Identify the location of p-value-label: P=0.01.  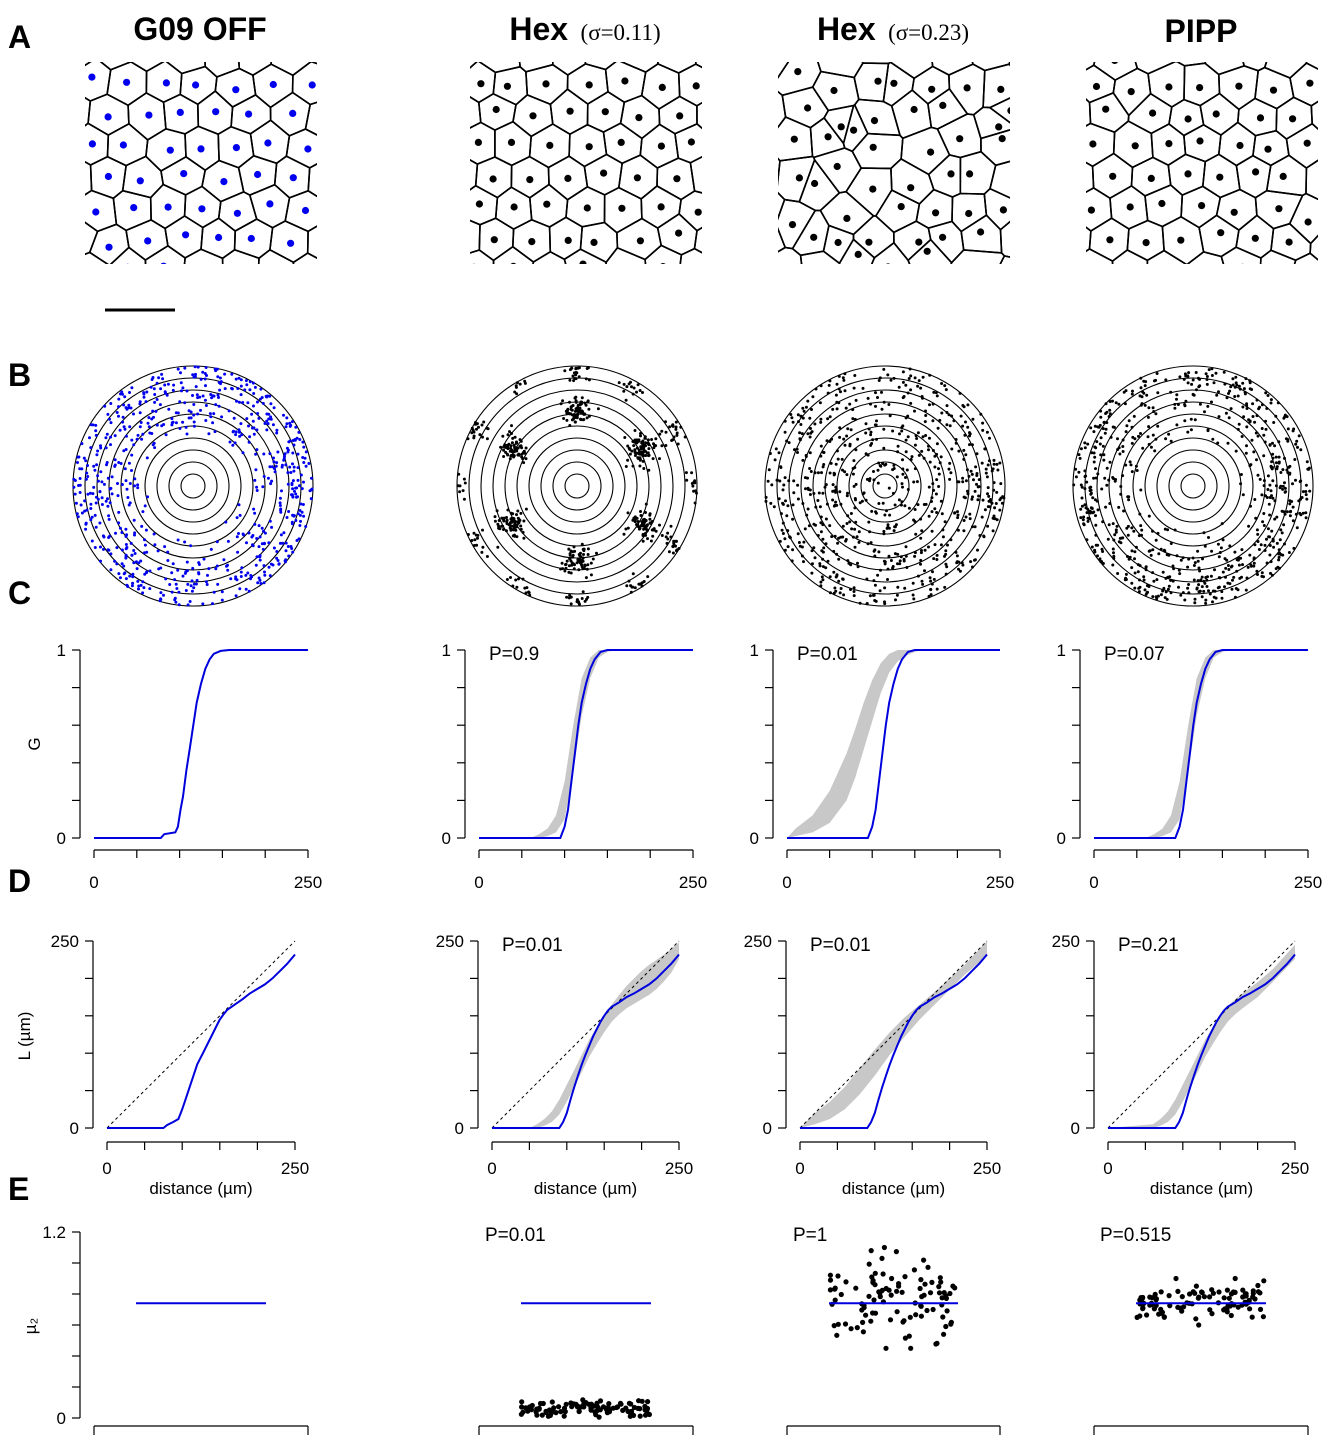
(515, 1235).